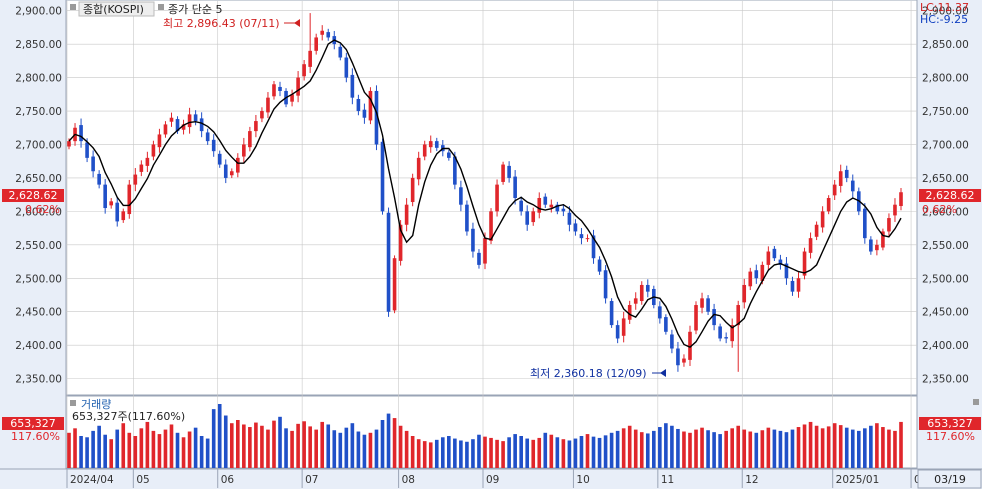  Describe the element at coordinates (945, 313) in the screenshot. I see `y-tick-right: 2,450.00` at that location.